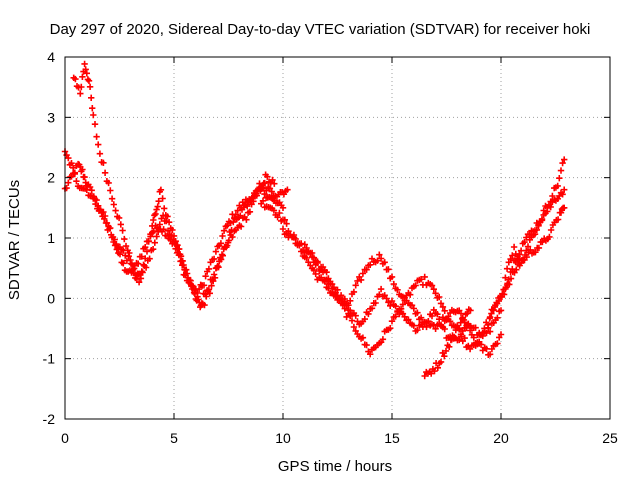 The image size is (640, 480). Describe the element at coordinates (51, 117) in the screenshot. I see `y-tick-label: 3` at that location.